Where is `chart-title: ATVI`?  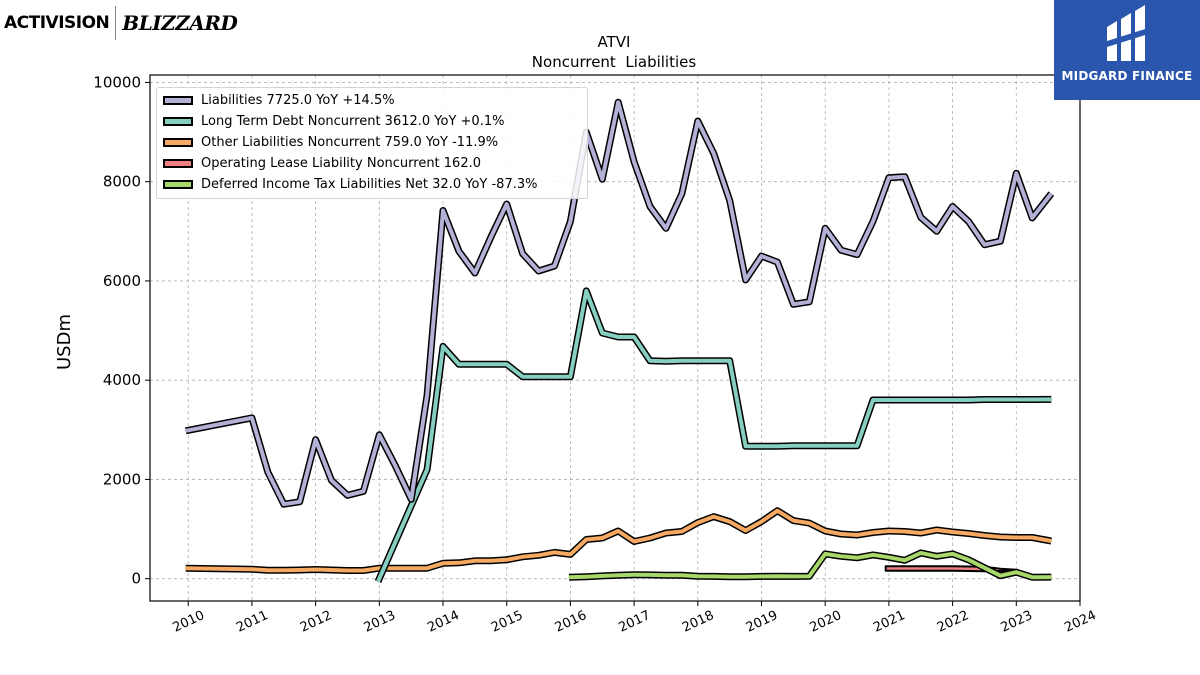
chart-title: ATVI is located at coordinates (614, 42).